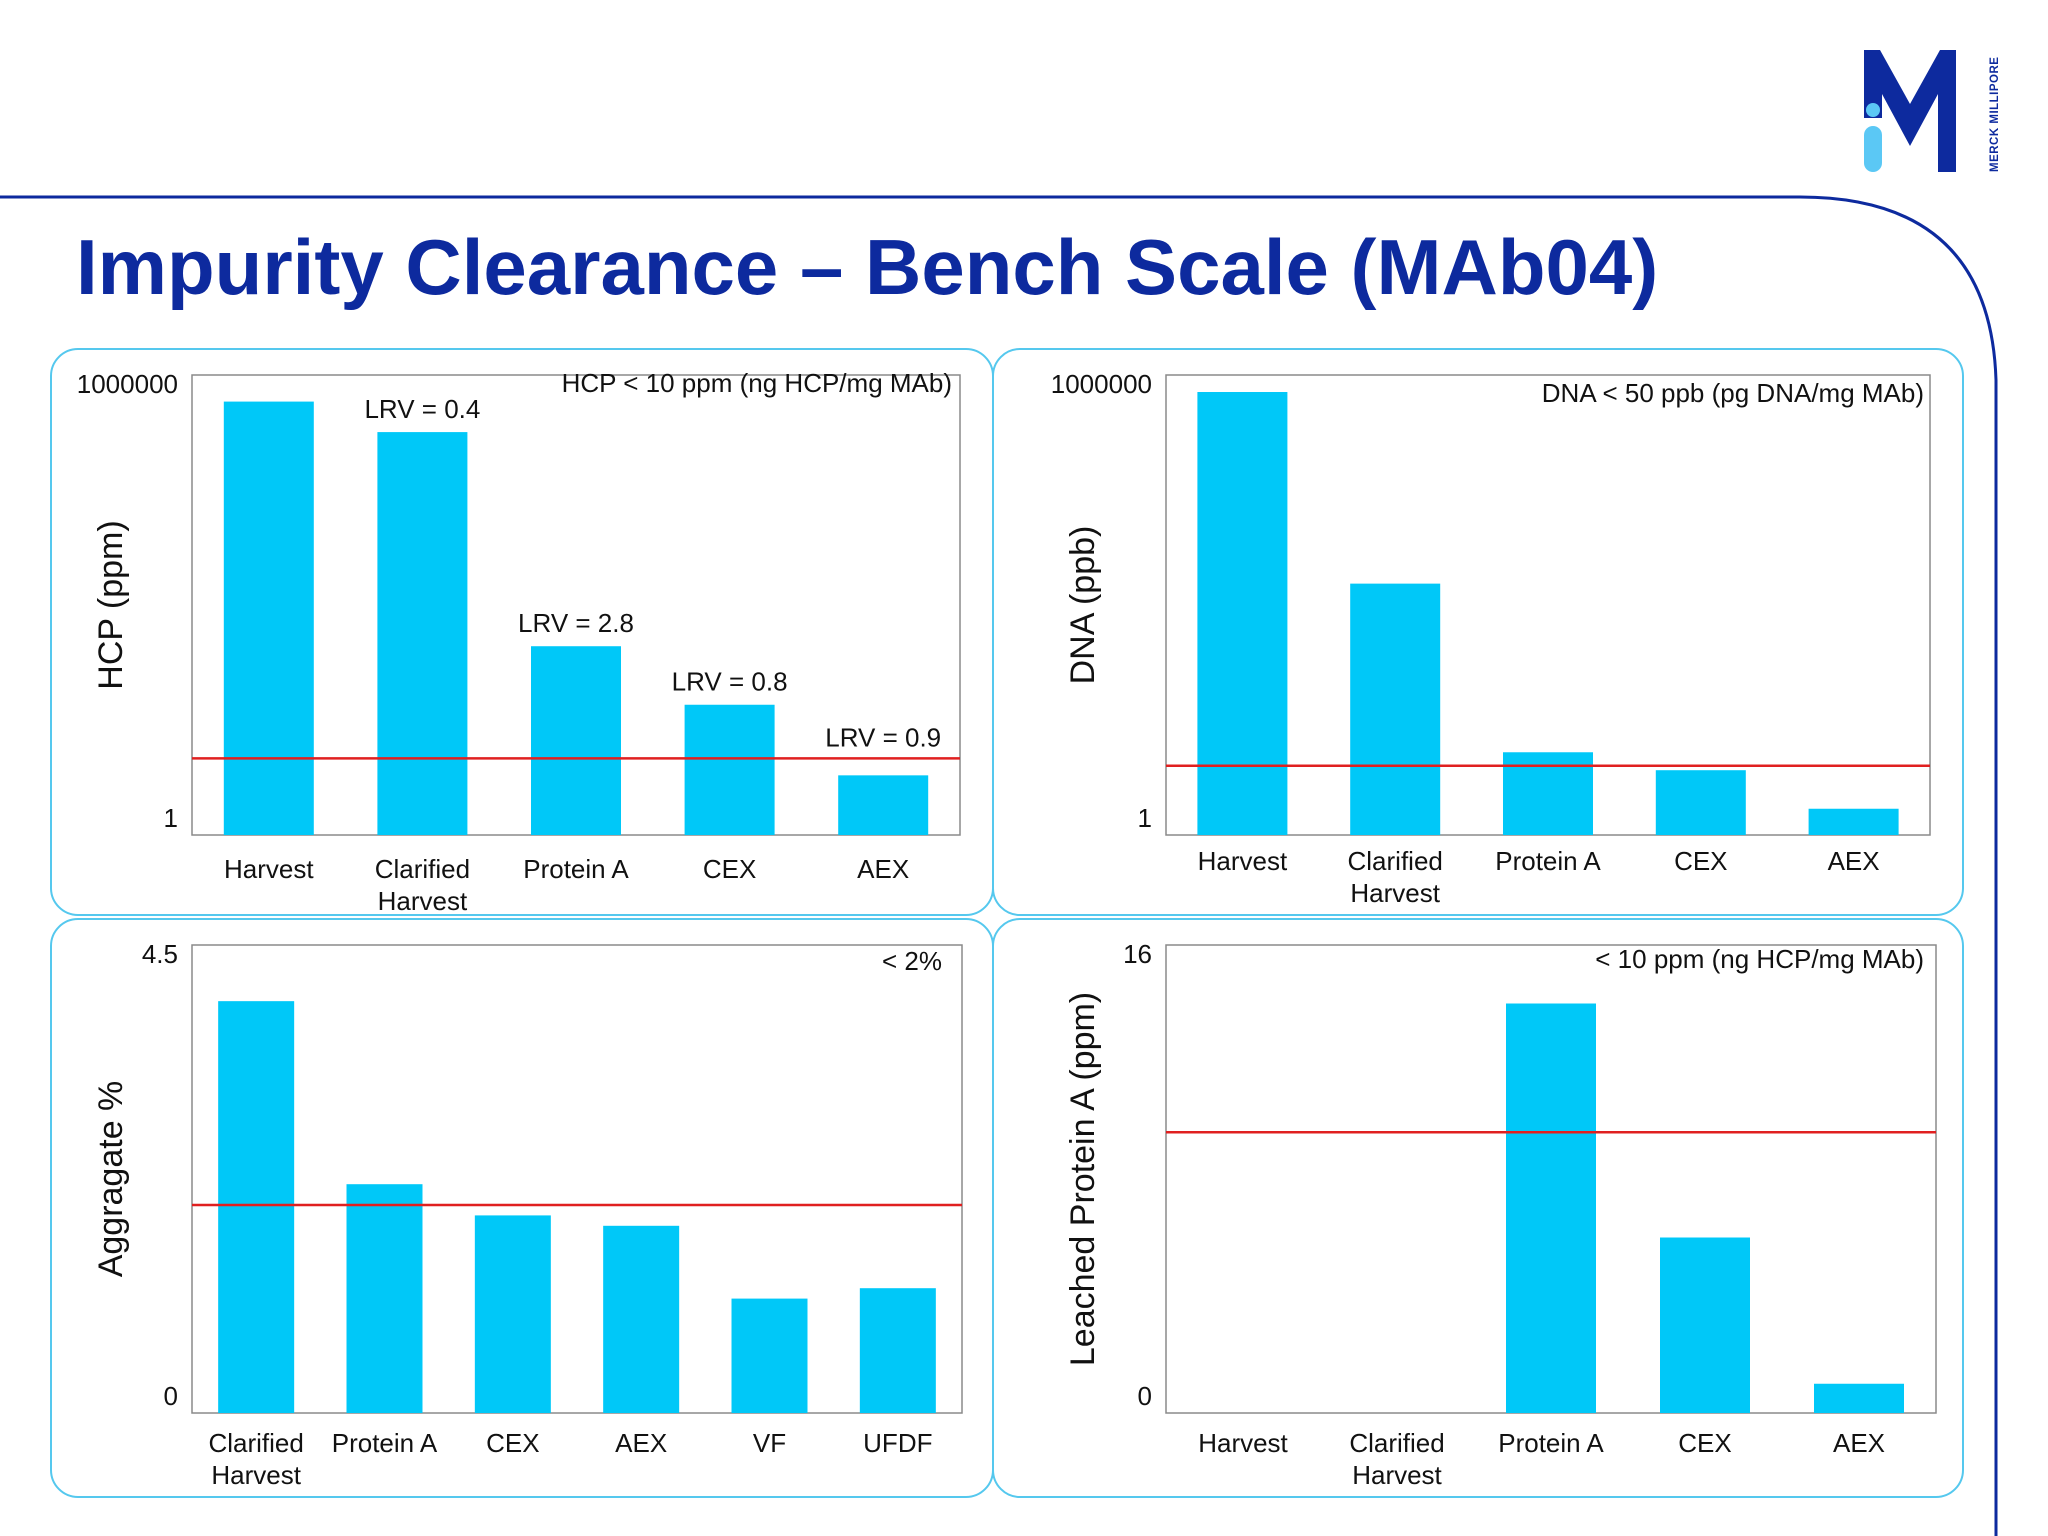 This screenshot has height=1536, width=2048. Describe the element at coordinates (1083, 605) in the screenshot. I see `y-axis-label: DNA (ppb)` at that location.